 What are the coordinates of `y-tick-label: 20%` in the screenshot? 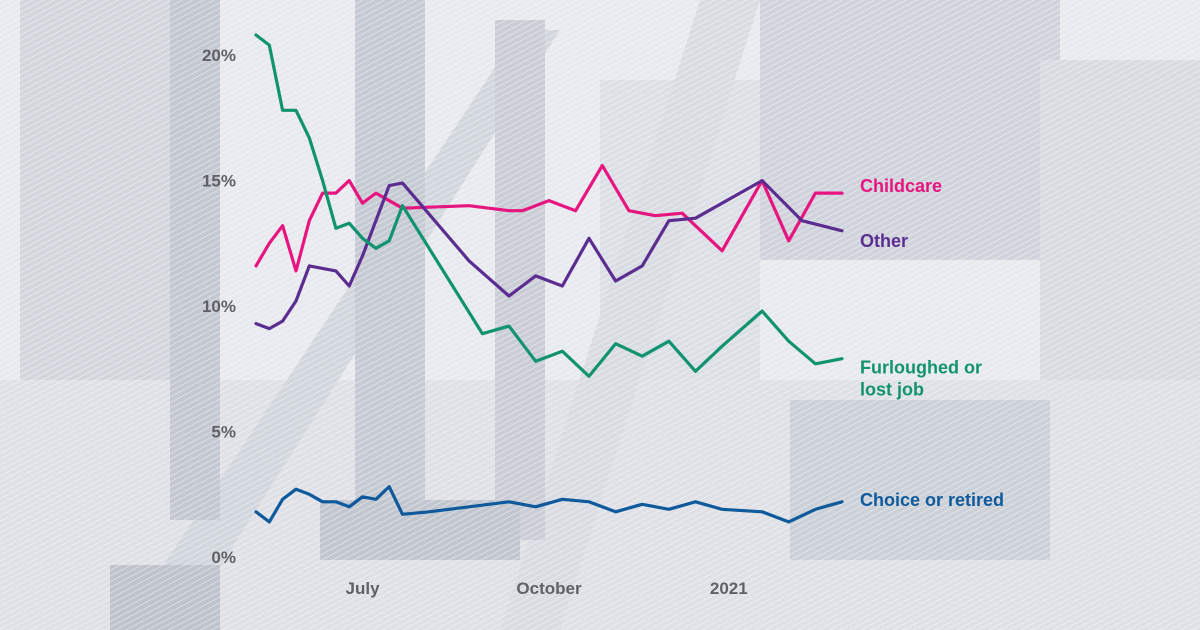 It's located at (219, 55).